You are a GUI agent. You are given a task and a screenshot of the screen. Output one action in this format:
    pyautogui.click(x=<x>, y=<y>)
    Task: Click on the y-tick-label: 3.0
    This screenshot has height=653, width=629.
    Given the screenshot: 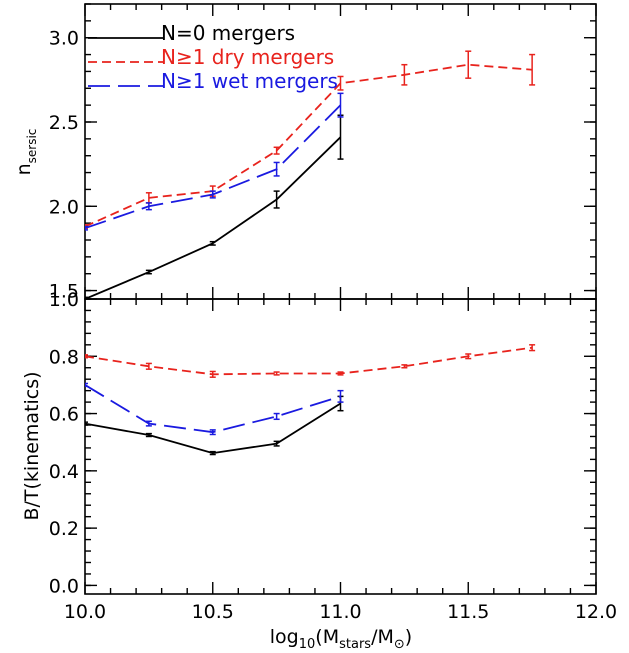 What is the action you would take?
    pyautogui.click(x=64, y=39)
    